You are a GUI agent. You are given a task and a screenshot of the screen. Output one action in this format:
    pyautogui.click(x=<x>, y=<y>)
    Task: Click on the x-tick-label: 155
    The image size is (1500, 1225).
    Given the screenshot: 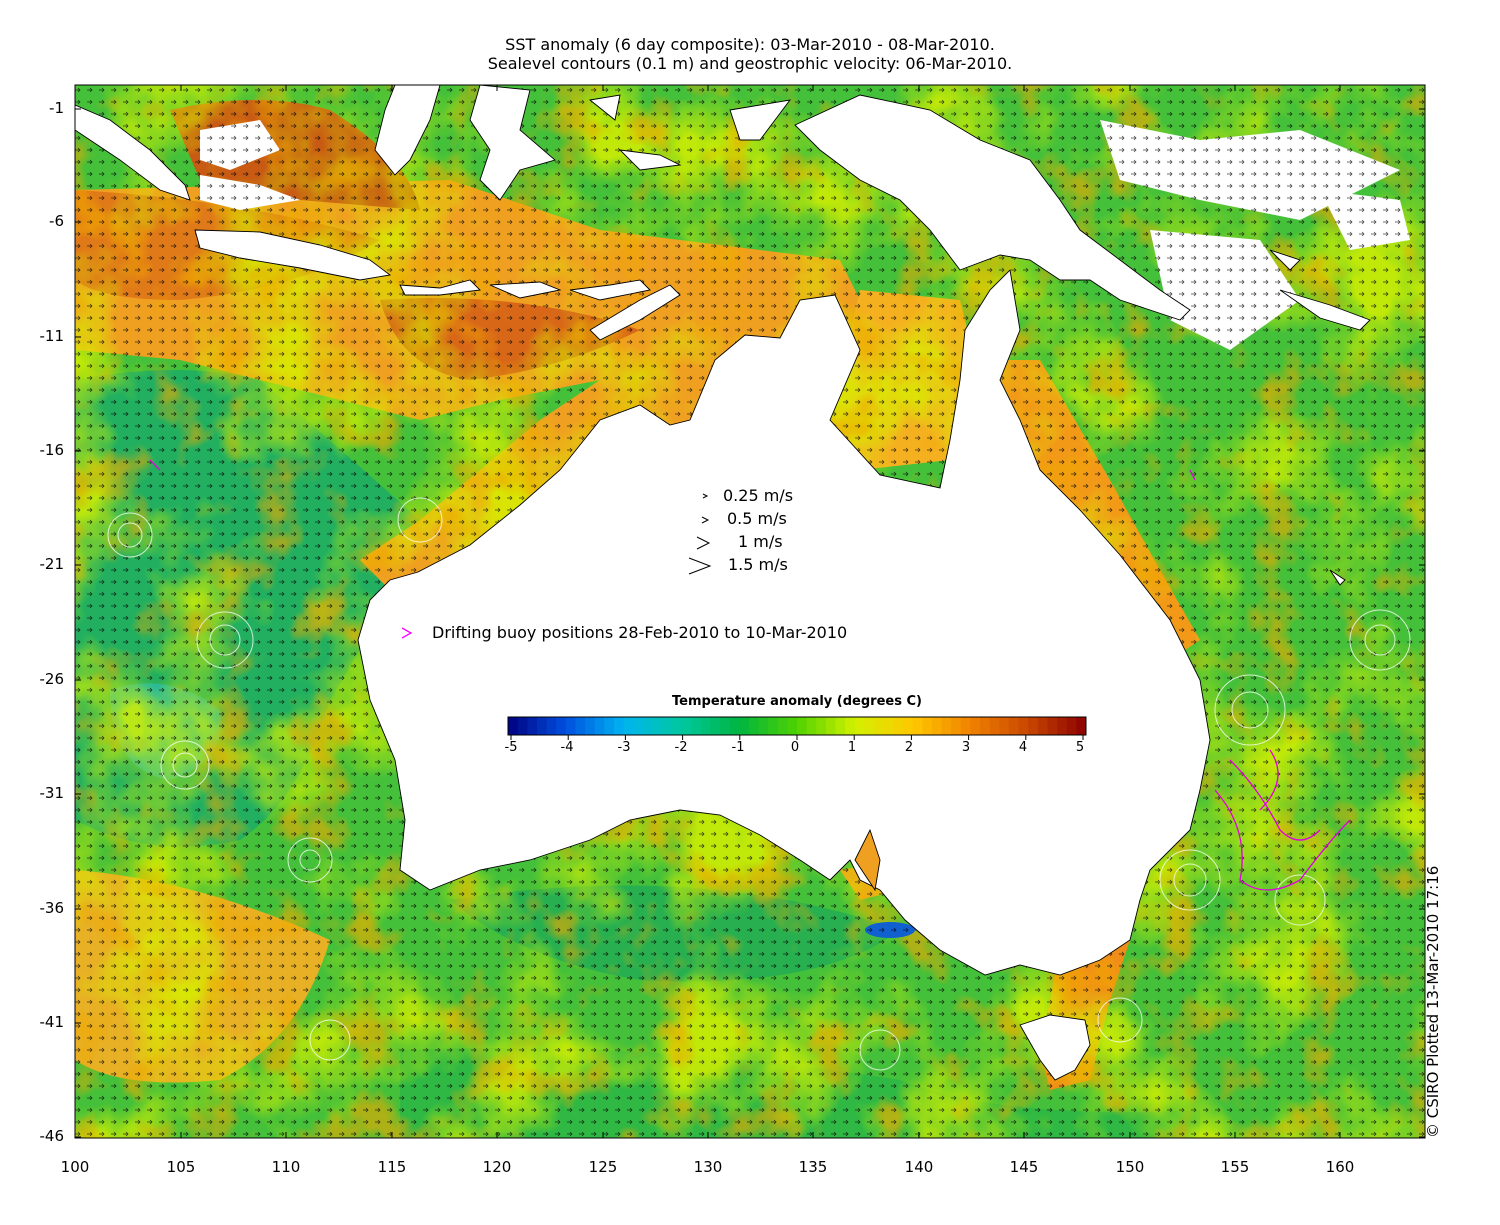 What is the action you would take?
    pyautogui.click(x=1235, y=1167)
    